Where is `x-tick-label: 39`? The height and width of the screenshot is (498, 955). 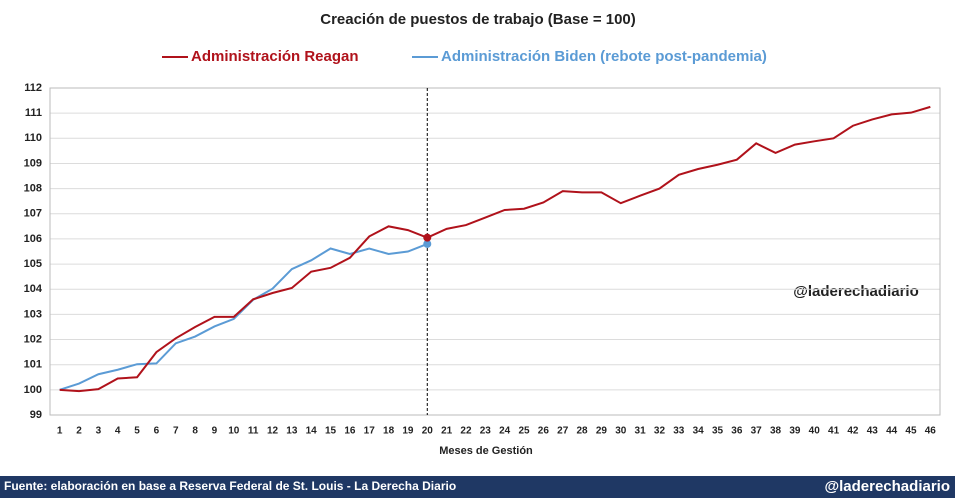 x-tick-label: 39 is located at coordinates (795, 431).